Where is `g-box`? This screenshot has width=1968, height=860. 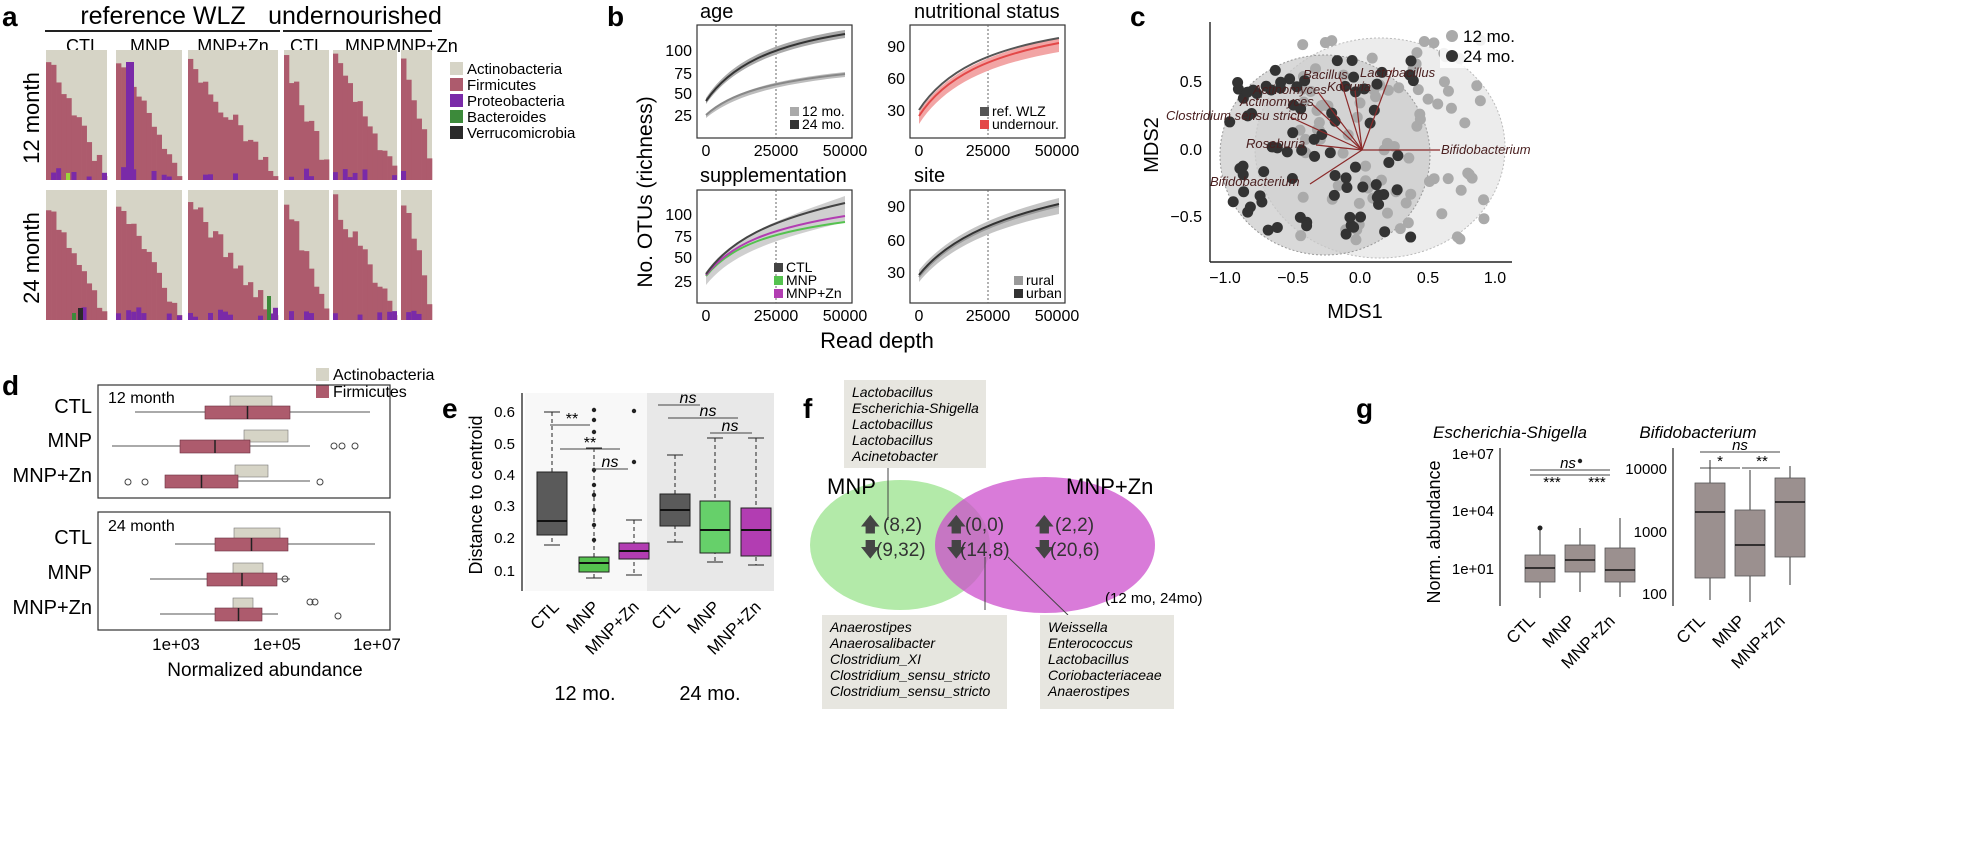
g-box is located at coordinates (1750, 543).